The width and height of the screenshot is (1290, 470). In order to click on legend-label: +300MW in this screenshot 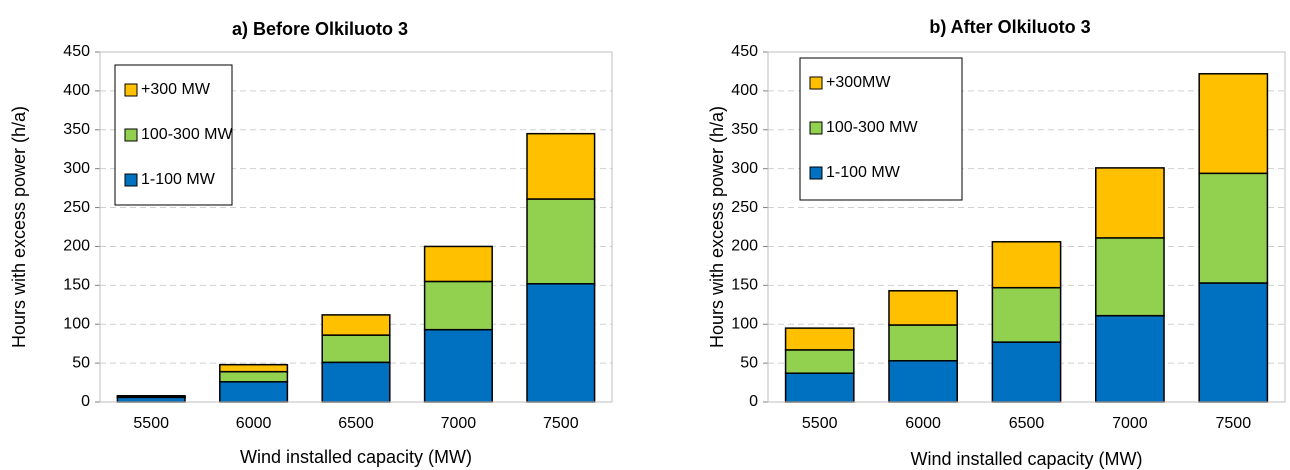, I will do `click(858, 82)`.